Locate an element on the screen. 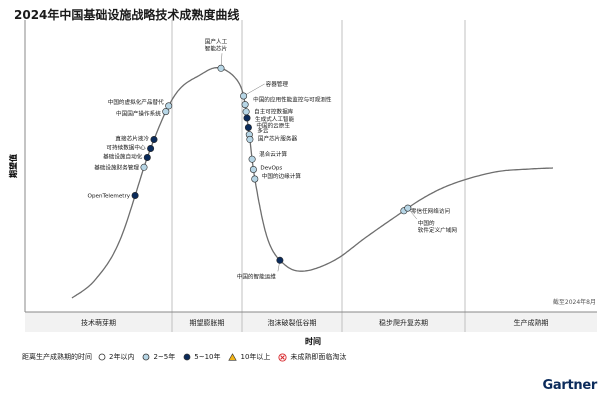  legend-item-lt2: 2年以内 is located at coordinates (116, 357).